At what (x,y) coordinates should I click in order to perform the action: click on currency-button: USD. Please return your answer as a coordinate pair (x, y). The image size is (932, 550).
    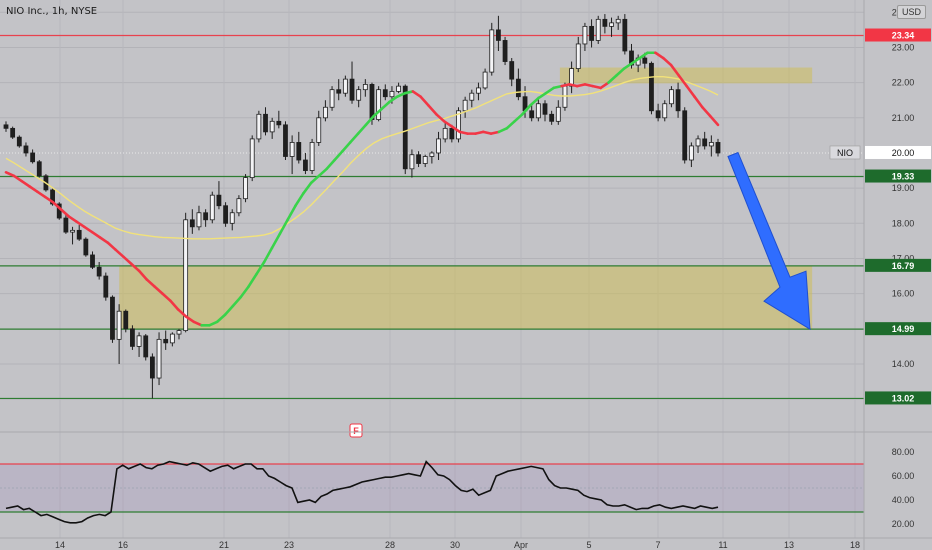
    Looking at the image, I should click on (911, 12).